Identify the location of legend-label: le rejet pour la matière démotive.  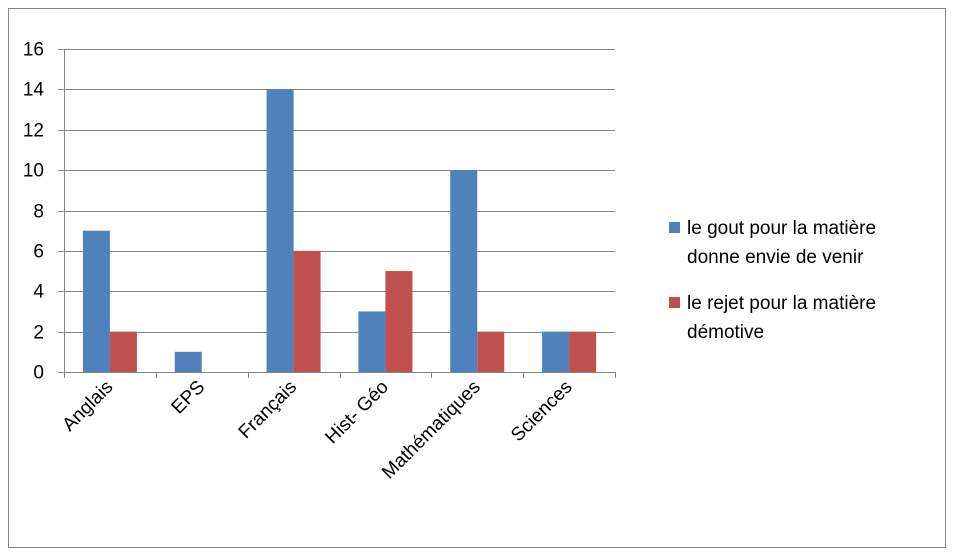
(781, 318).